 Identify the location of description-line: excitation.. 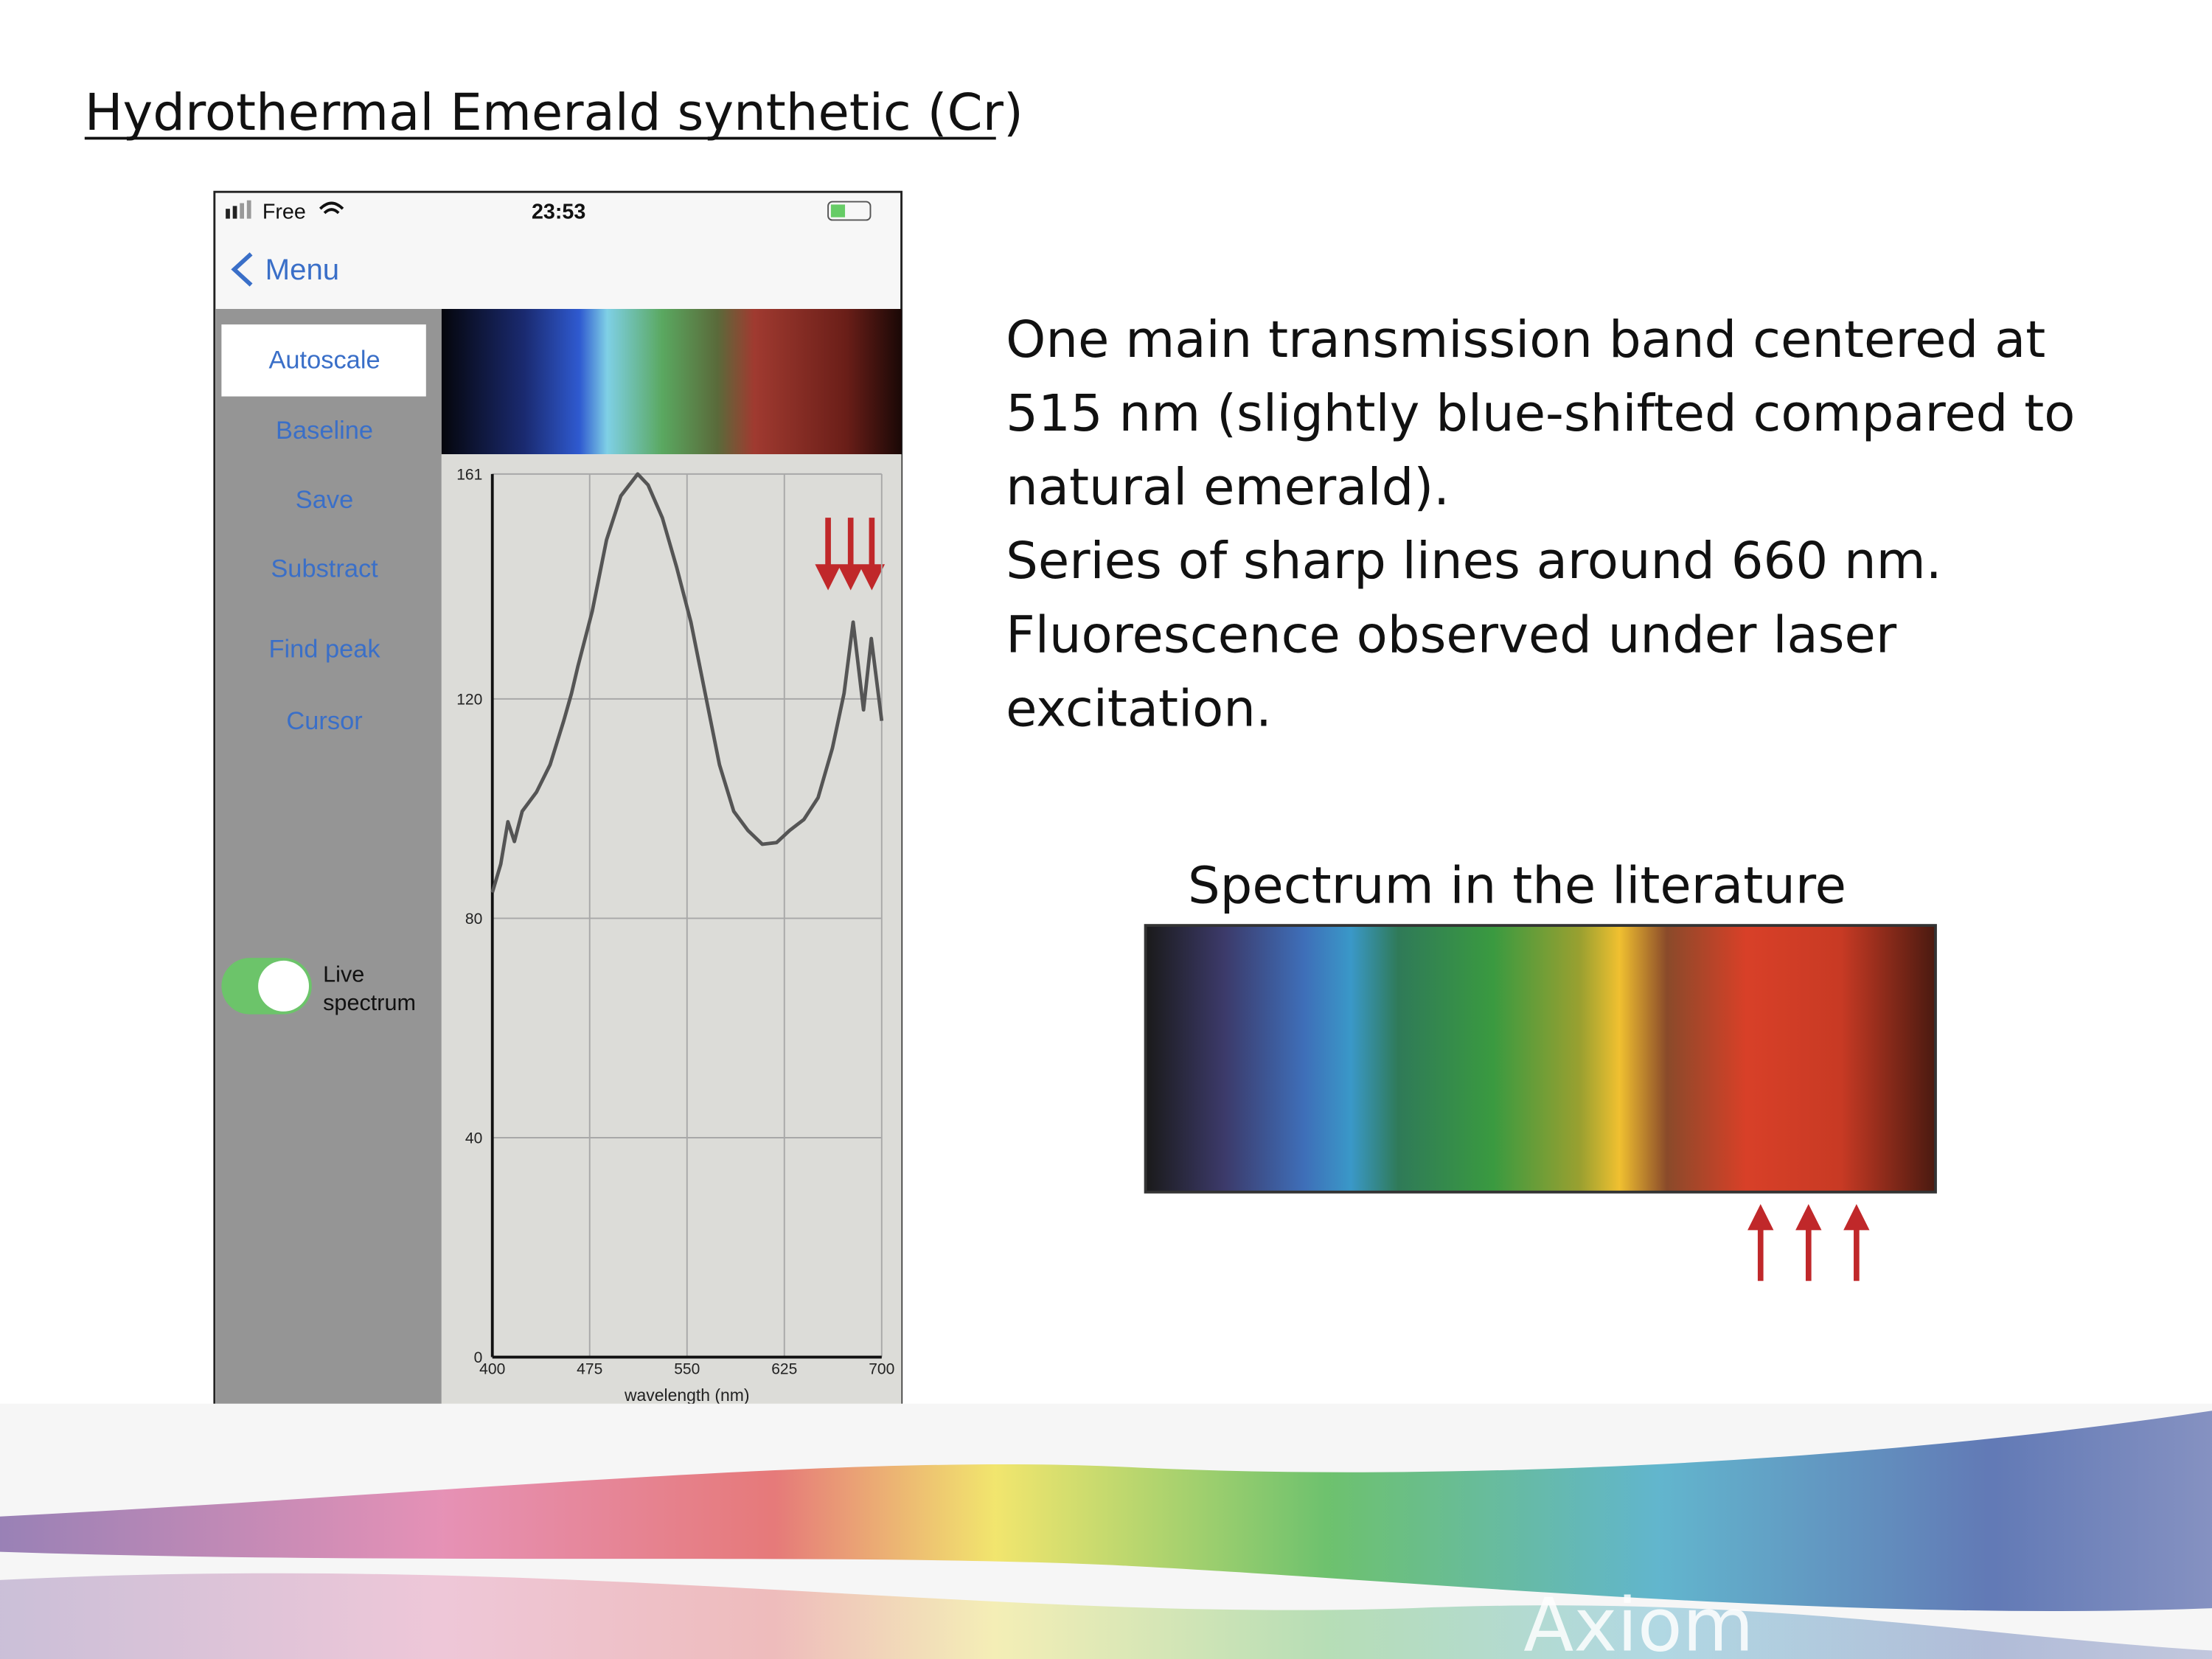
(1139, 708).